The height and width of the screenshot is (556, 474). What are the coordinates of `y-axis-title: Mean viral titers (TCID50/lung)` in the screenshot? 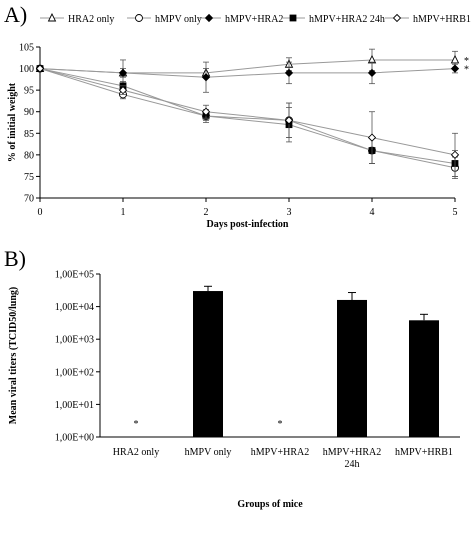 It's located at (13, 356).